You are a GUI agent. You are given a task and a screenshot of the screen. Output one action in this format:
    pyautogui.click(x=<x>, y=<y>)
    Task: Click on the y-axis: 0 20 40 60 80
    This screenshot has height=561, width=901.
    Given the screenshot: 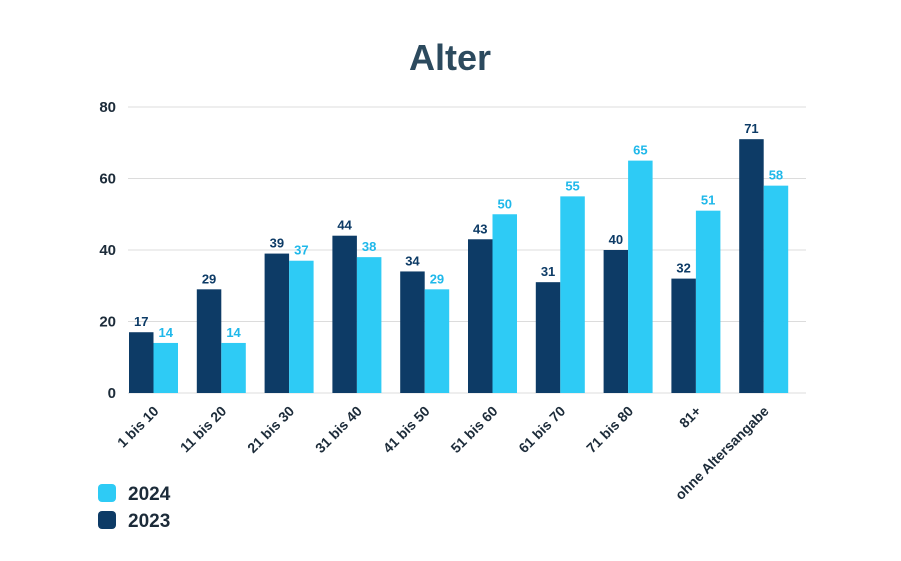 What is the action you would take?
    pyautogui.click(x=107, y=250)
    